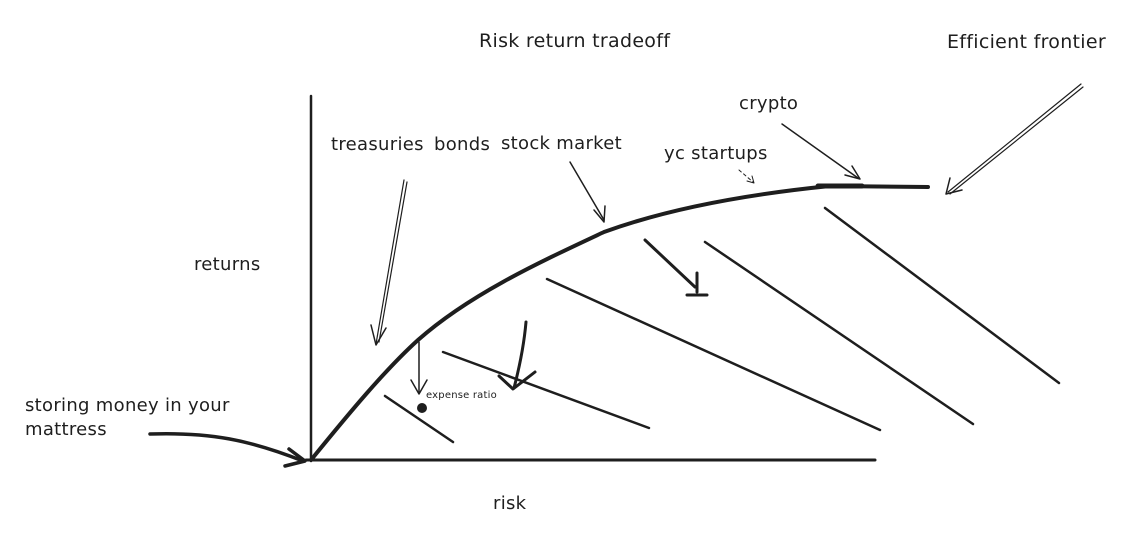 The image size is (1139, 537). Describe the element at coordinates (746, 176) in the screenshot. I see `yc-startups-arrow` at that location.